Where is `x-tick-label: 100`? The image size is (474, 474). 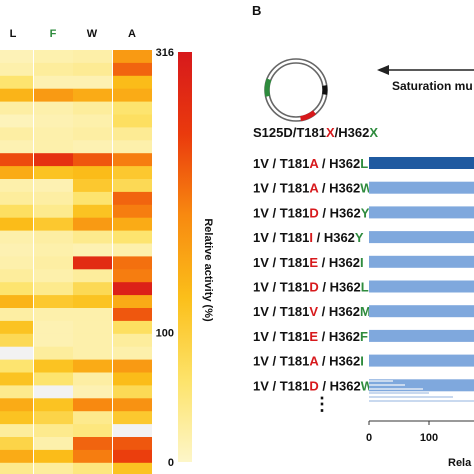 x-tick-label: 100 is located at coordinates (429, 438).